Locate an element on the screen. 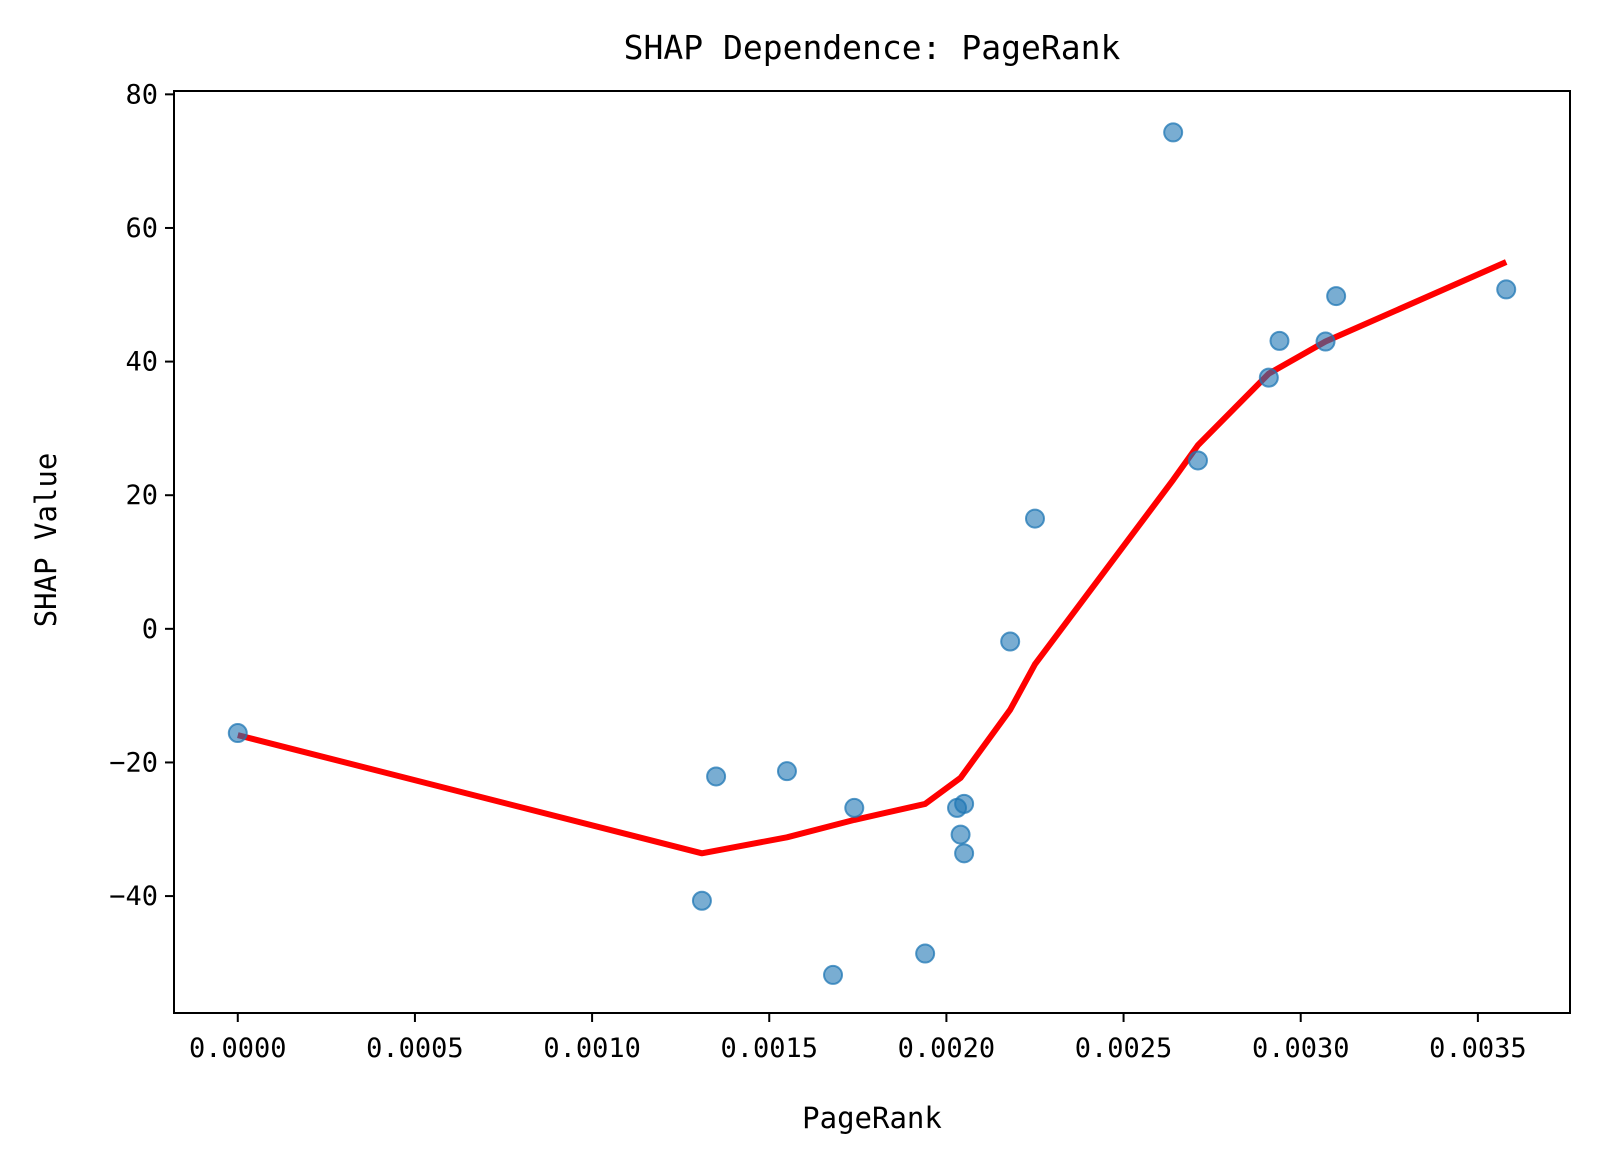 This screenshot has width=1598, height=1158. x-tick-label: 0.0005 is located at coordinates (415, 1048).